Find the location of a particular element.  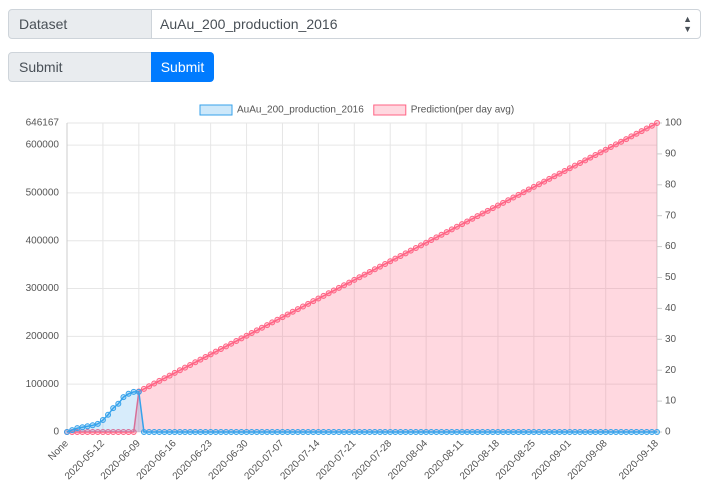

y-tick-label: 500000 is located at coordinates (43, 193).